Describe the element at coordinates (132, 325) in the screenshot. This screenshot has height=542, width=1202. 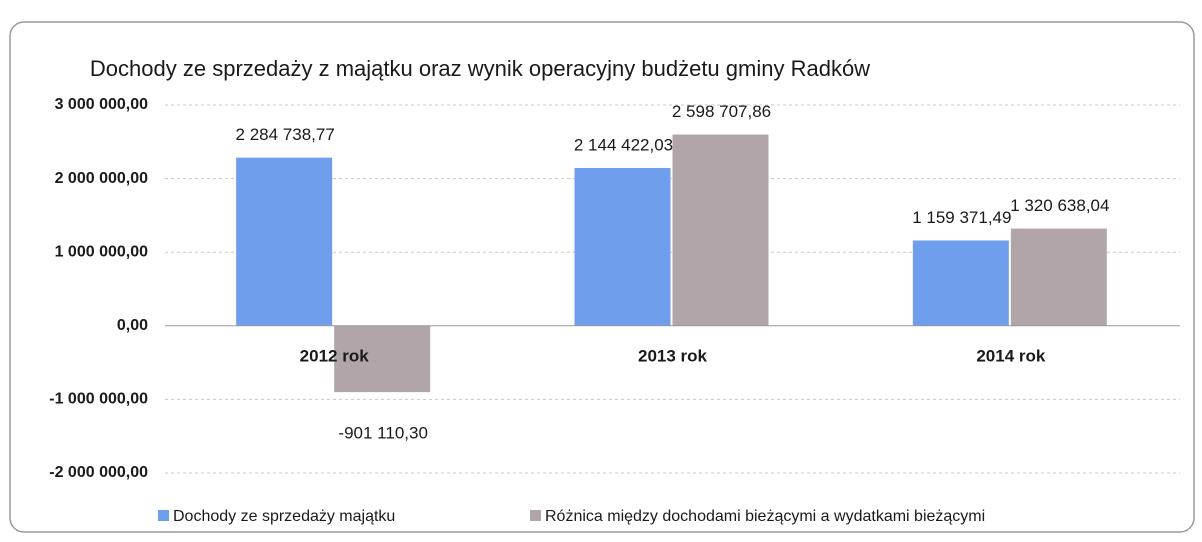
I see `y-tick-label: 0,00` at that location.